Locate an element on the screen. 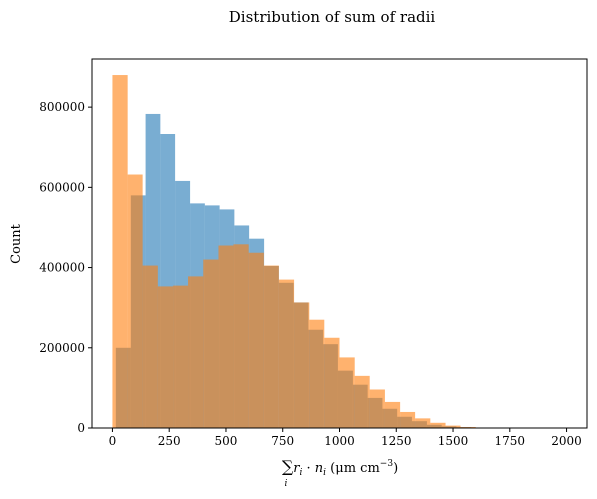 The width and height of the screenshot is (597, 499). y-axis-label: Count is located at coordinates (16, 243).